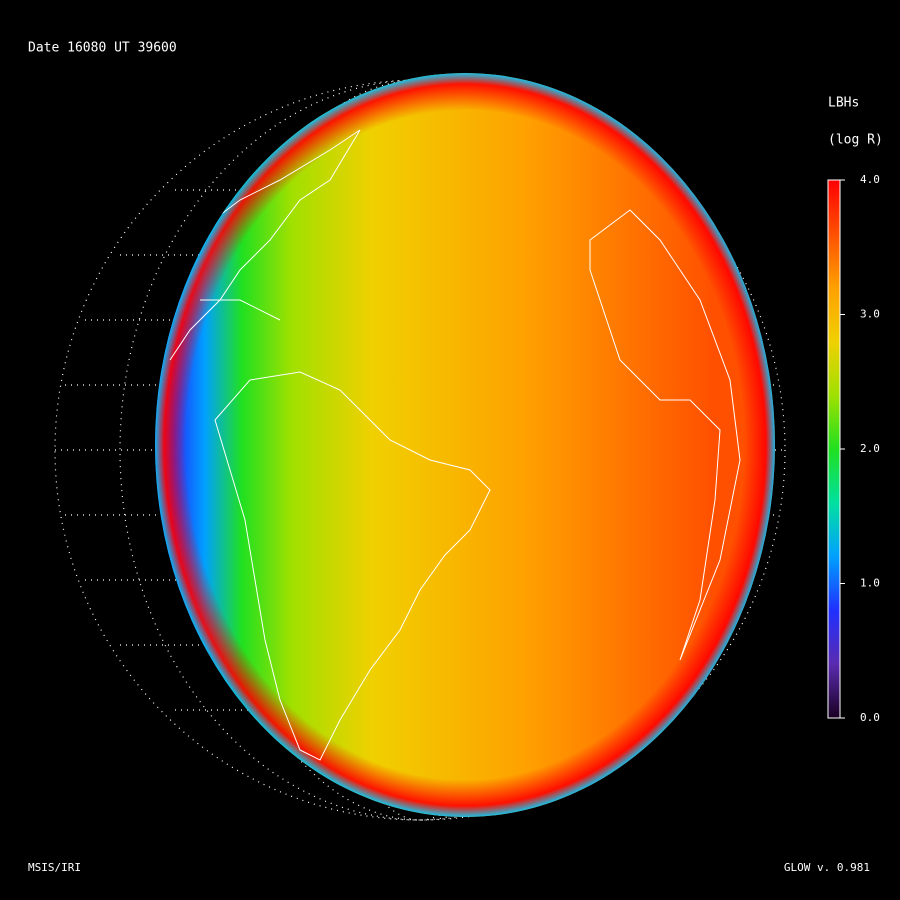  What do you see at coordinates (827, 867) in the screenshot?
I see `footer-right: GLOW v. 0.981` at bounding box center [827, 867].